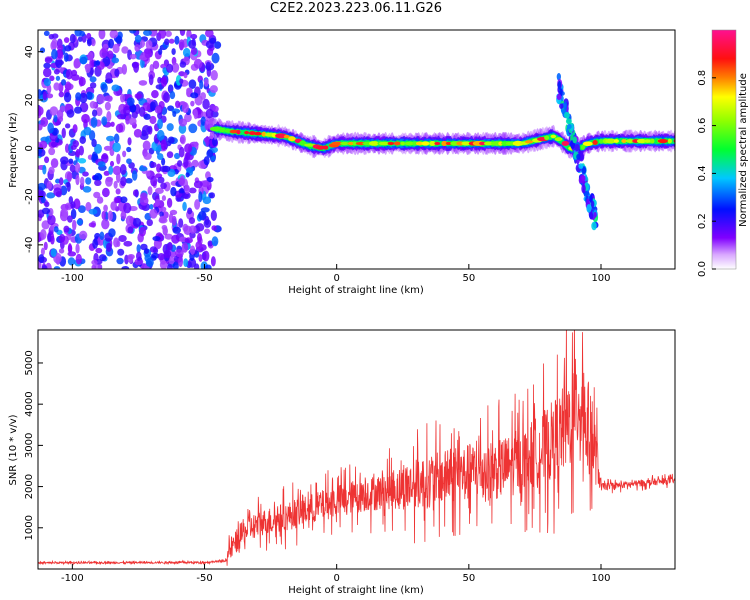 The image size is (750, 600). I want to click on snr-y-label: SNR (10 * v/v), so click(13, 449).